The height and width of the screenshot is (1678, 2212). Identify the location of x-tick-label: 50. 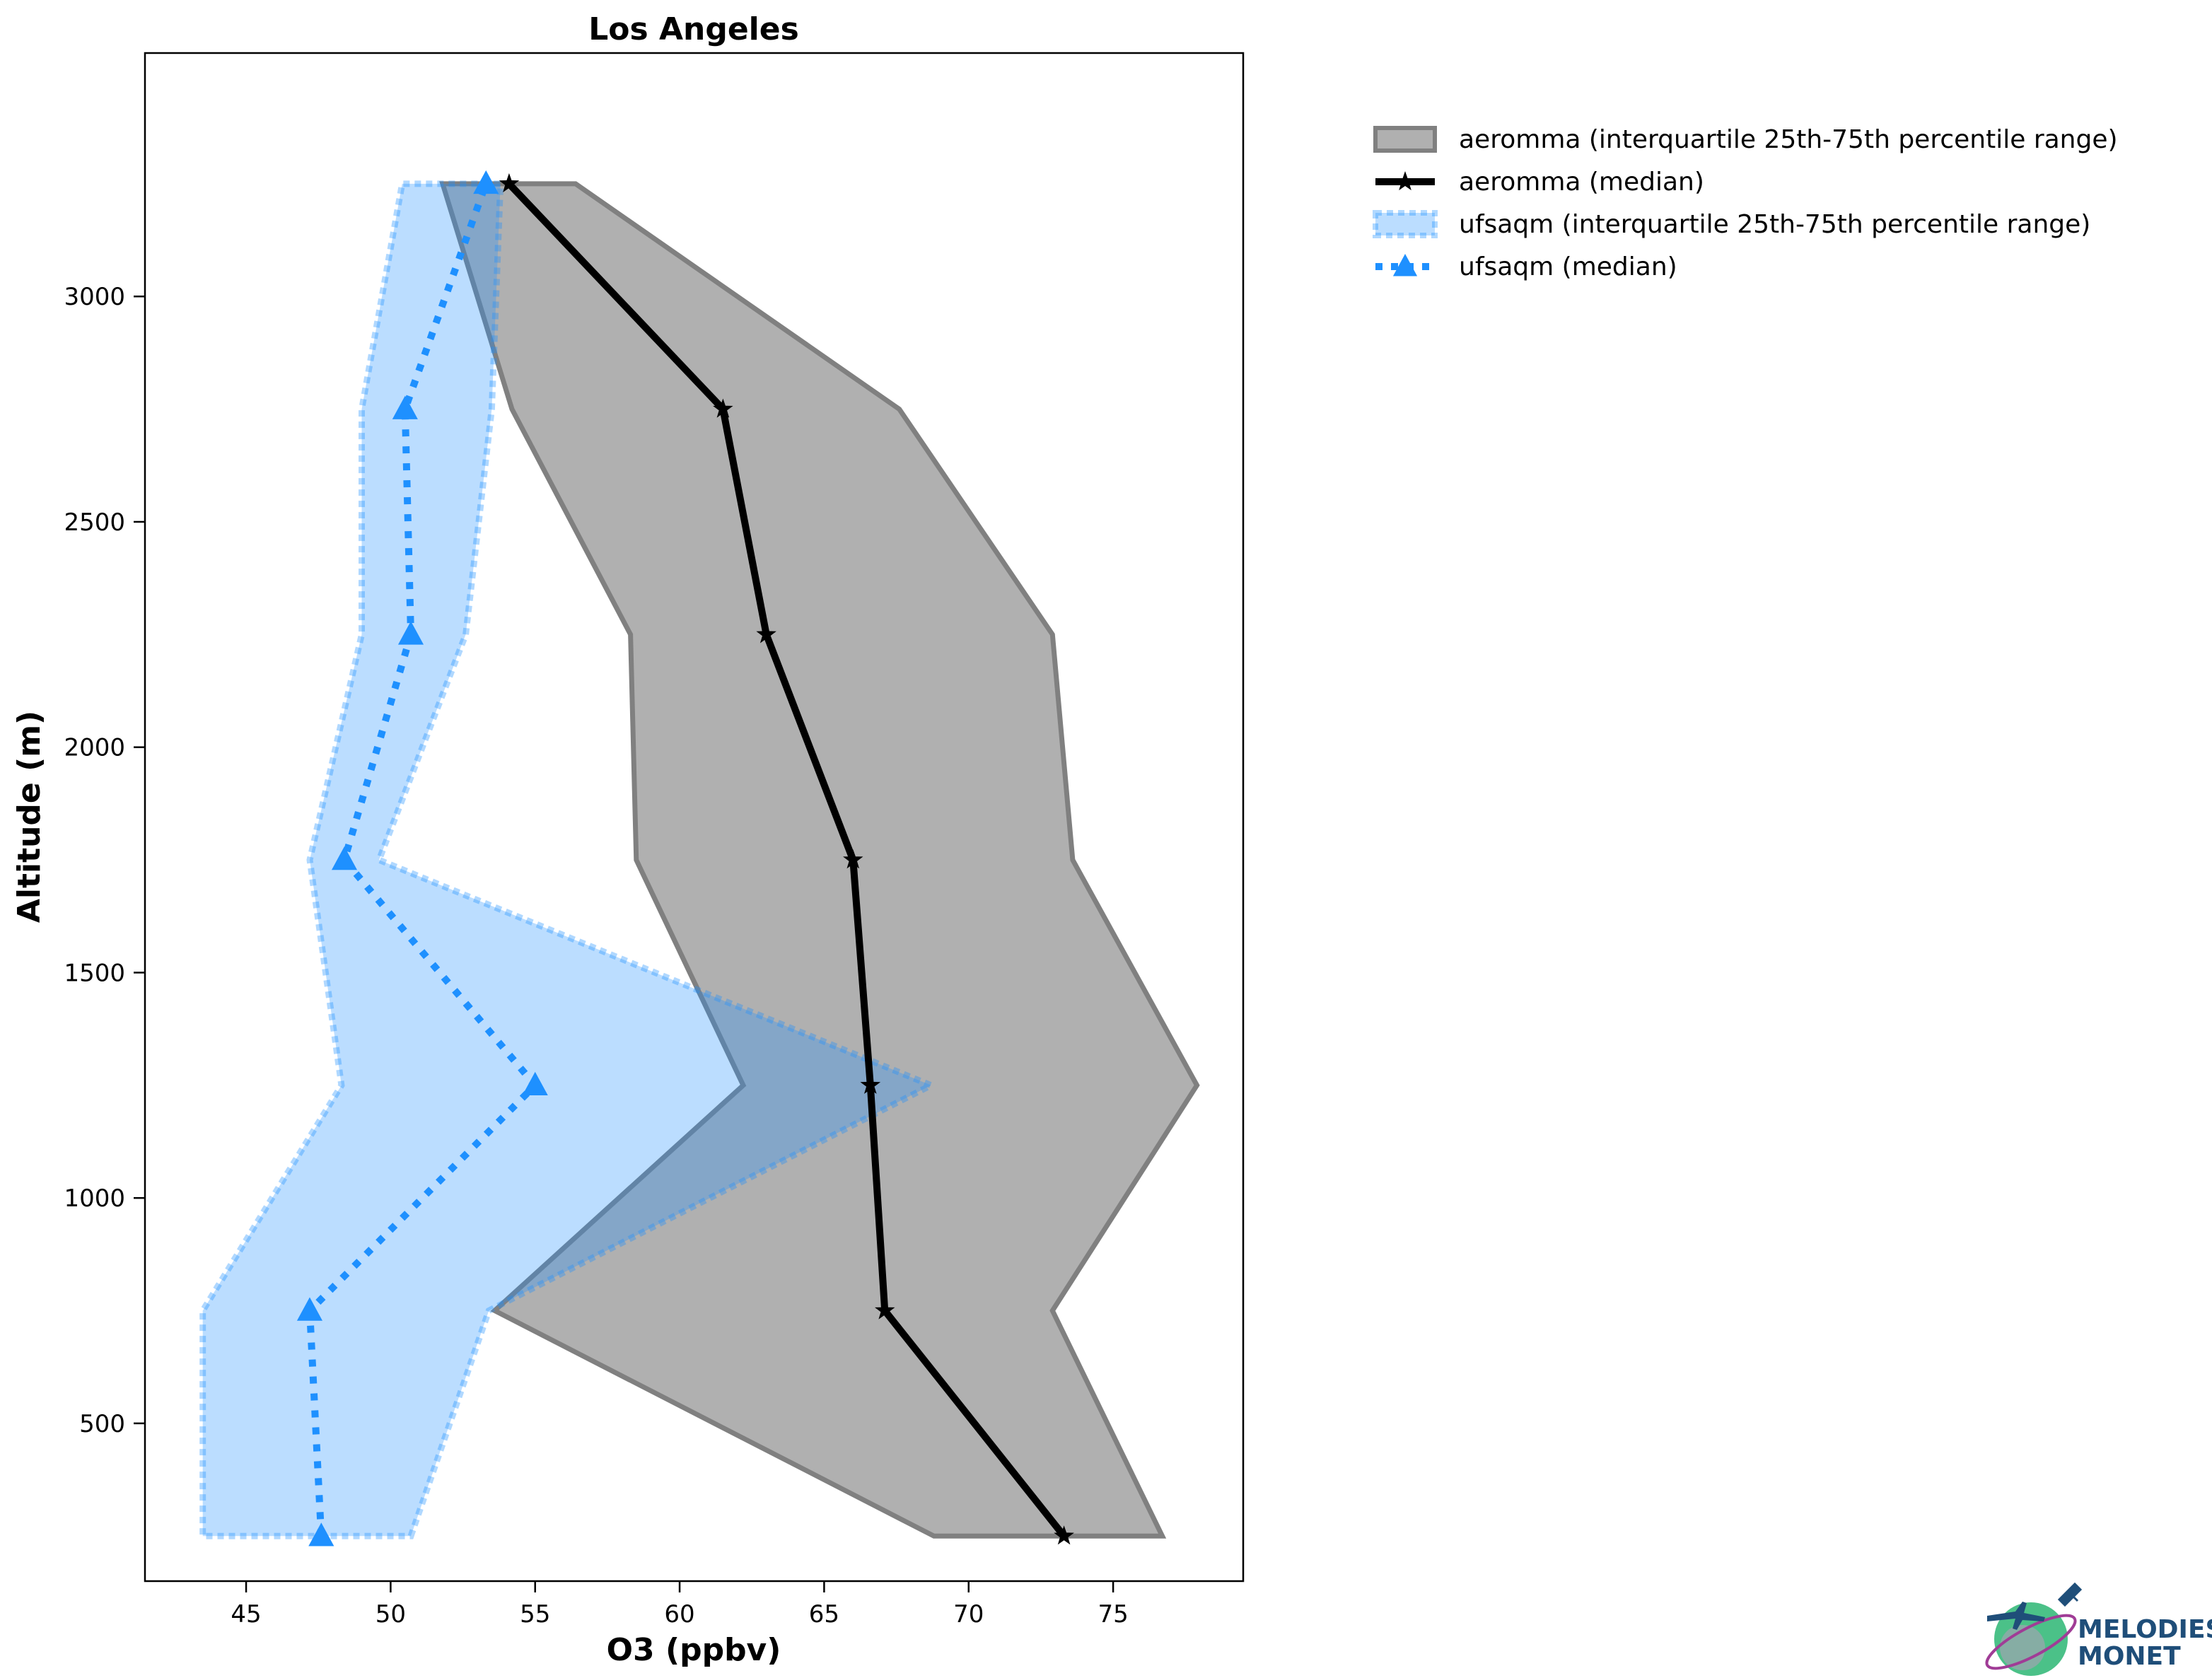
(391, 1614).